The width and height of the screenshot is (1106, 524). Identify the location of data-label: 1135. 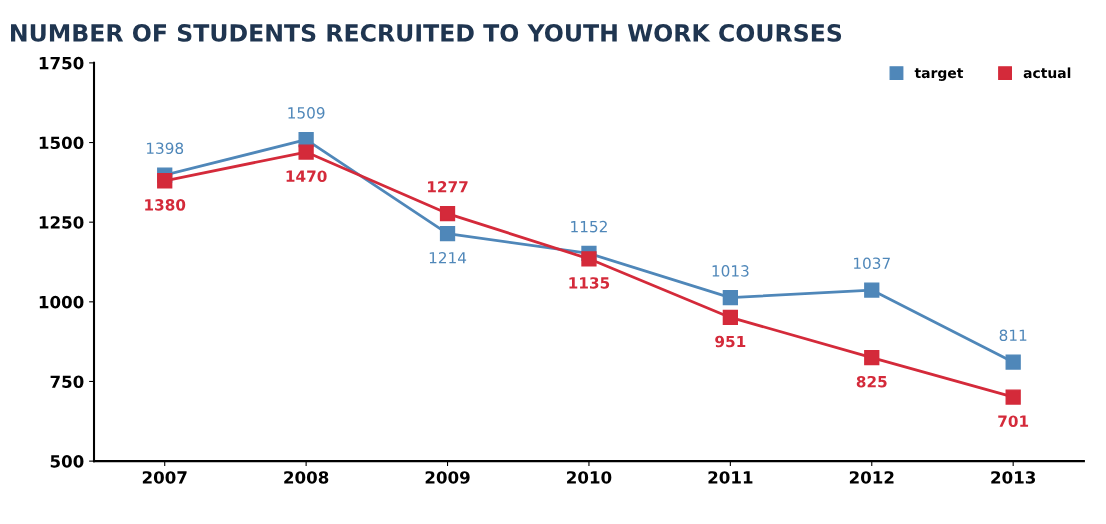
(589, 283).